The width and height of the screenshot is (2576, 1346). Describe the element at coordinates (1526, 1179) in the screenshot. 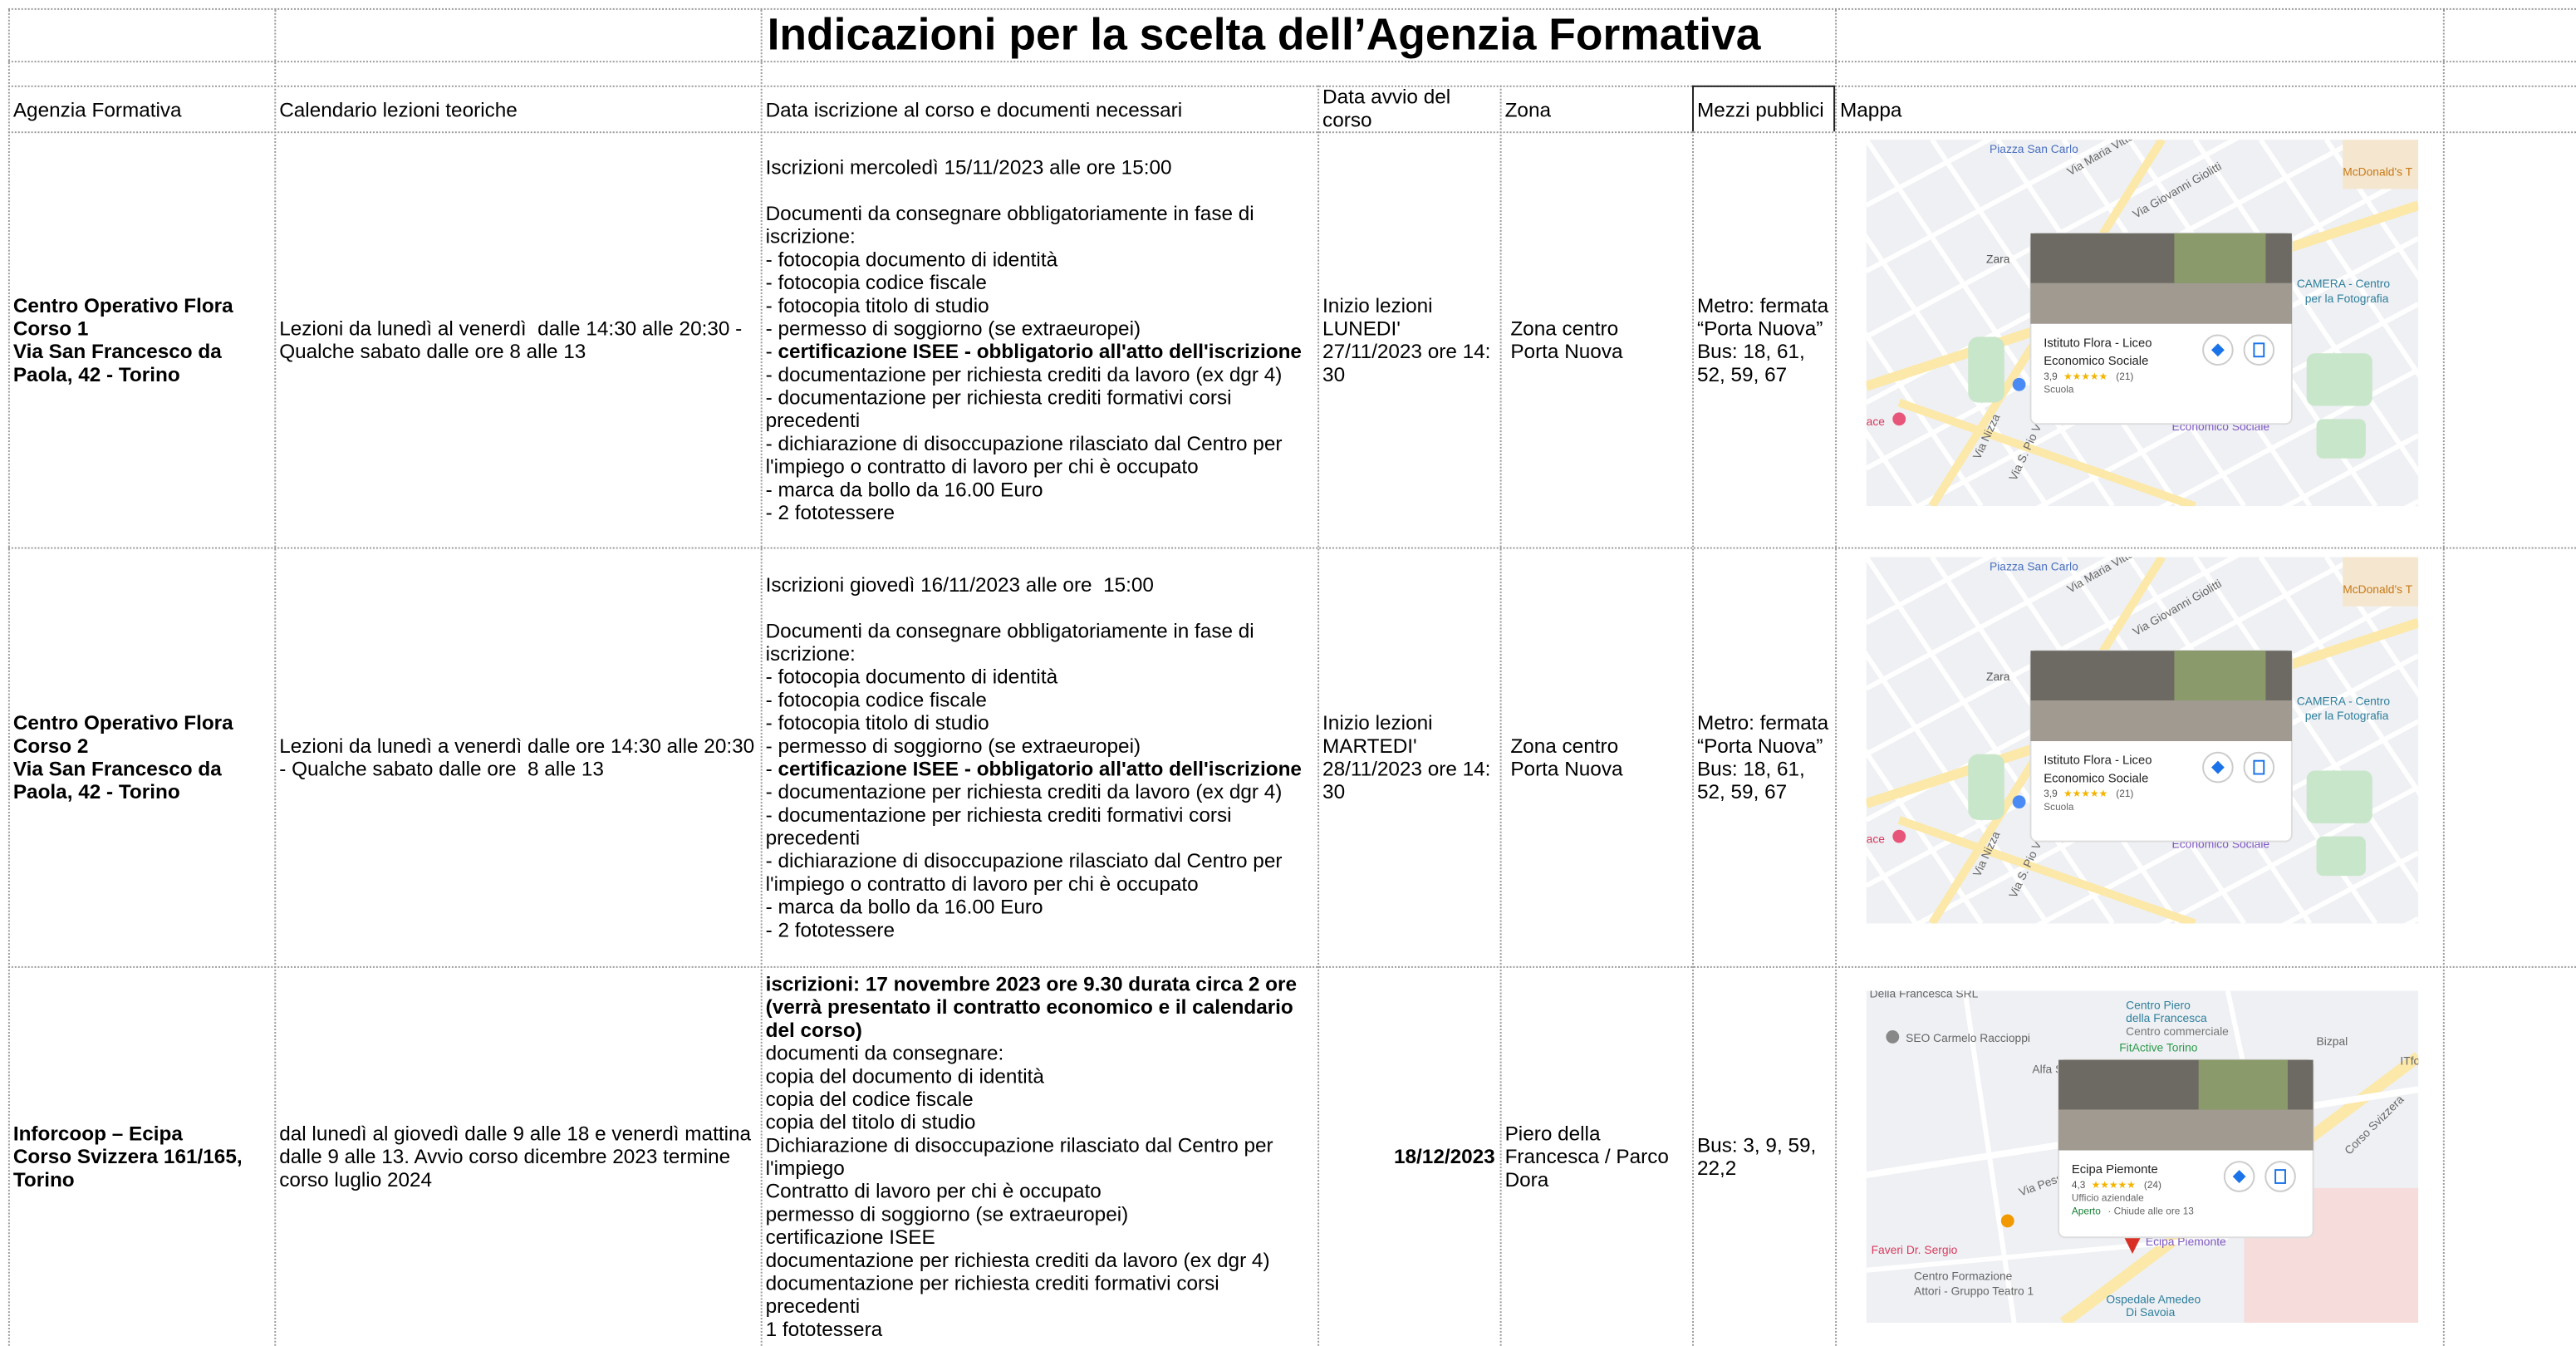

I see `text-line: Dora` at that location.